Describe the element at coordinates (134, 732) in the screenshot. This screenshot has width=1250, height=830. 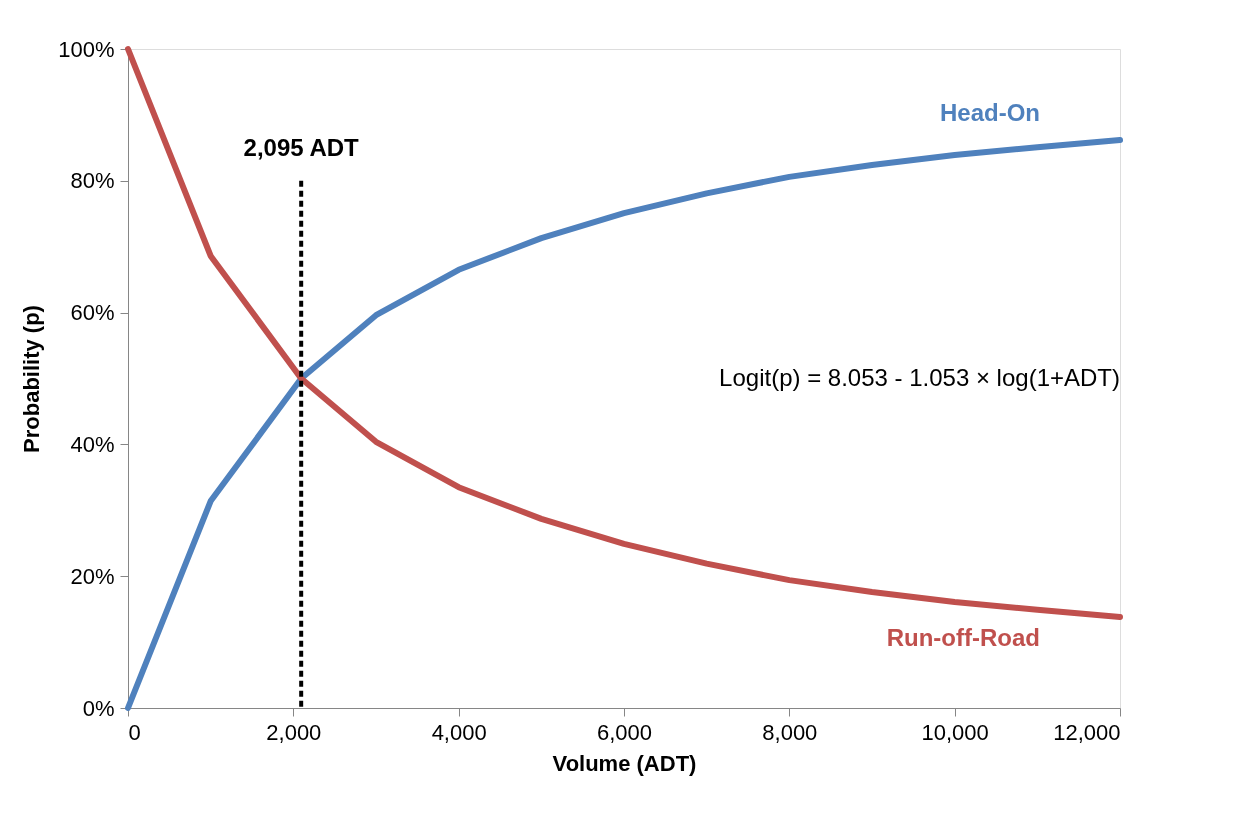
I see `x-tick-label: 0` at that location.